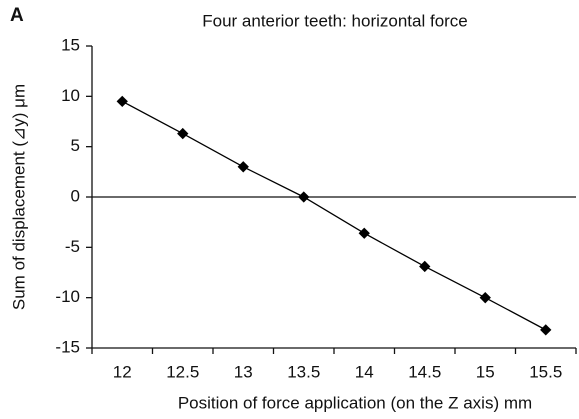 The image size is (579, 419). What do you see at coordinates (182, 371) in the screenshot?
I see `x-tick-label: 12.5` at bounding box center [182, 371].